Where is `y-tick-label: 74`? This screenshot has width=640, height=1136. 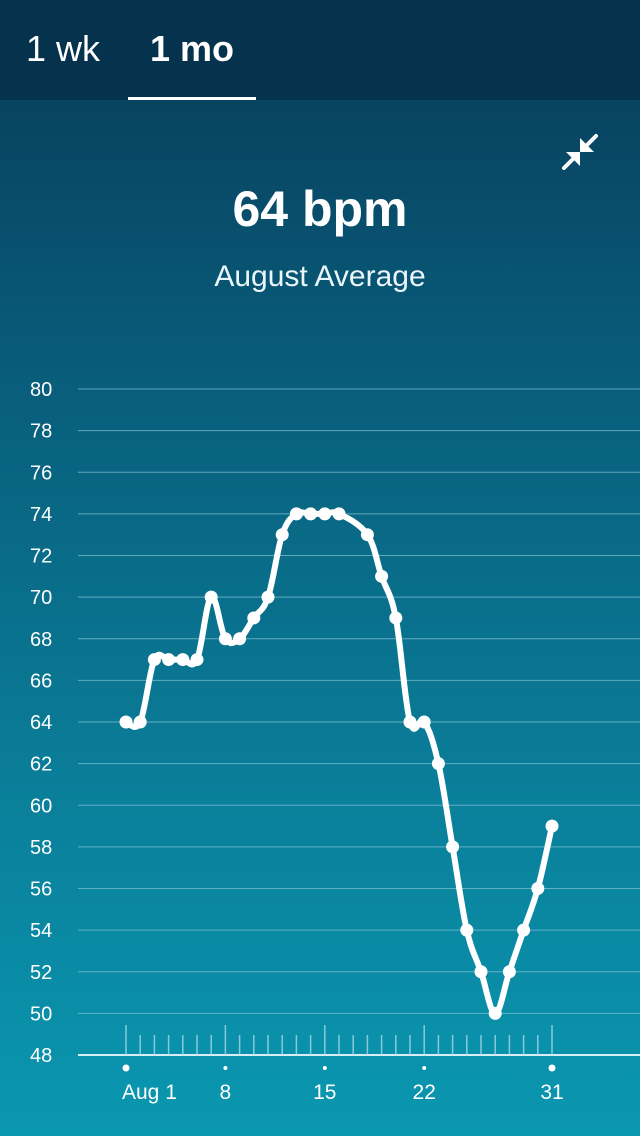
y-tick-label: 74 is located at coordinates (41, 515).